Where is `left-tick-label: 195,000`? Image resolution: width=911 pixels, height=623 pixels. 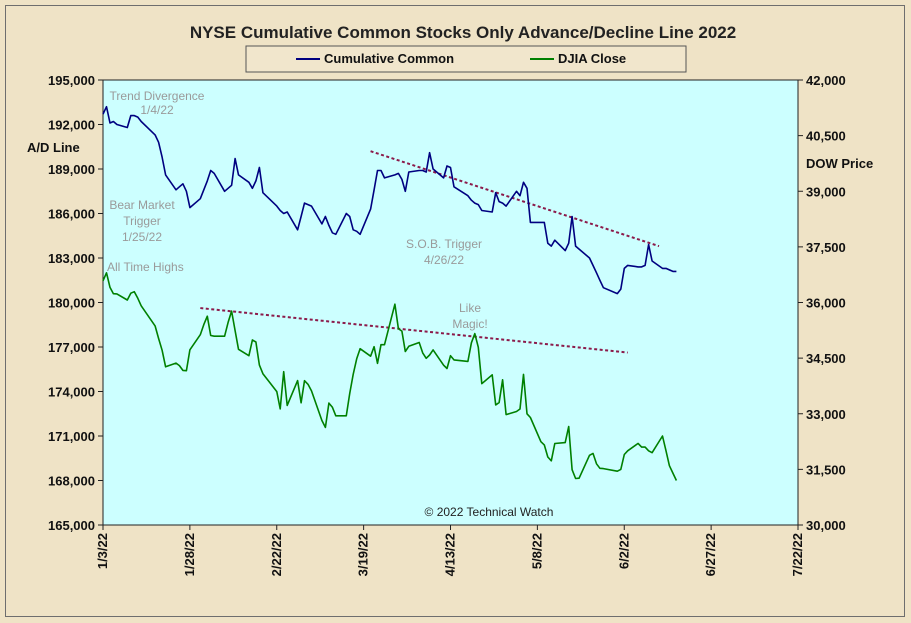
left-tick-label: 195,000 is located at coordinates (71, 80).